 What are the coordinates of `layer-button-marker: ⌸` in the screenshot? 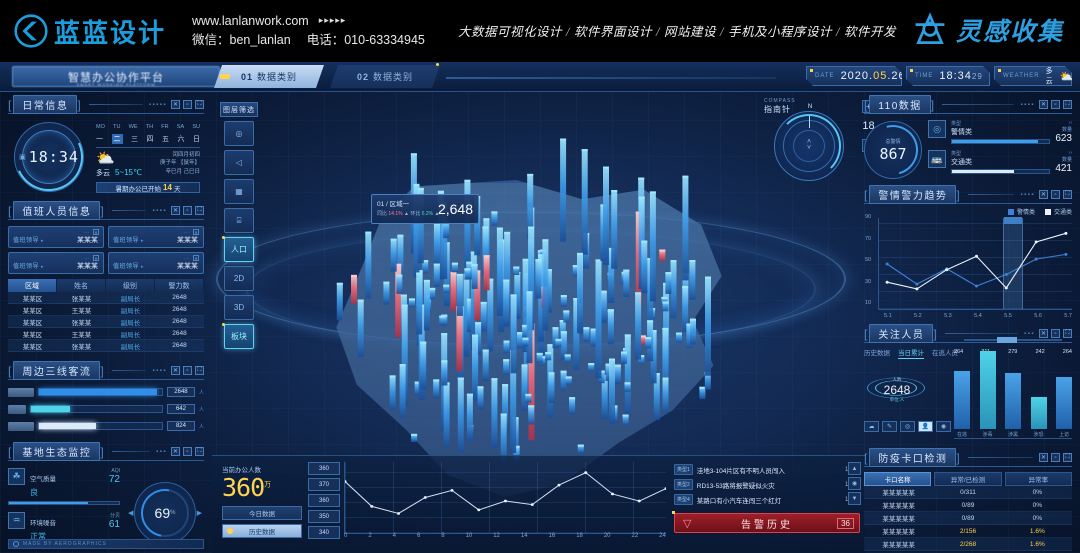 It's located at (239, 220).